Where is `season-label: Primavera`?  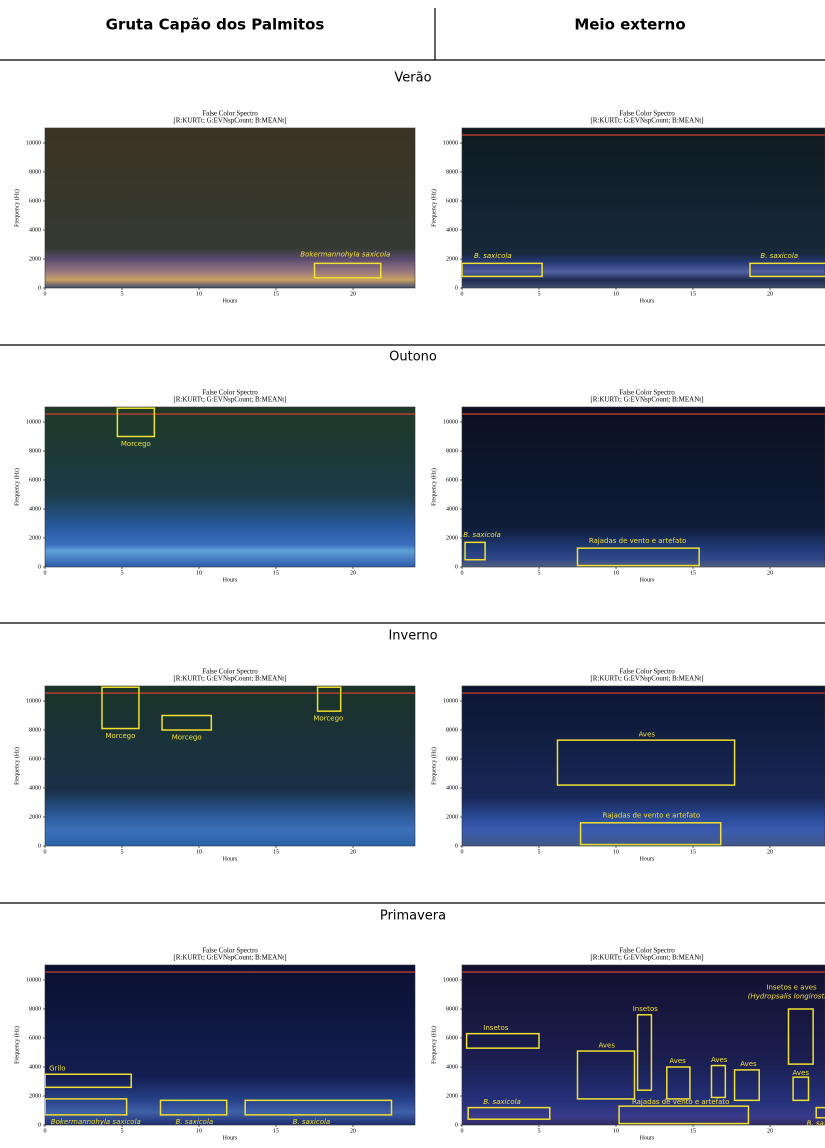 season-label: Primavera is located at coordinates (413, 916).